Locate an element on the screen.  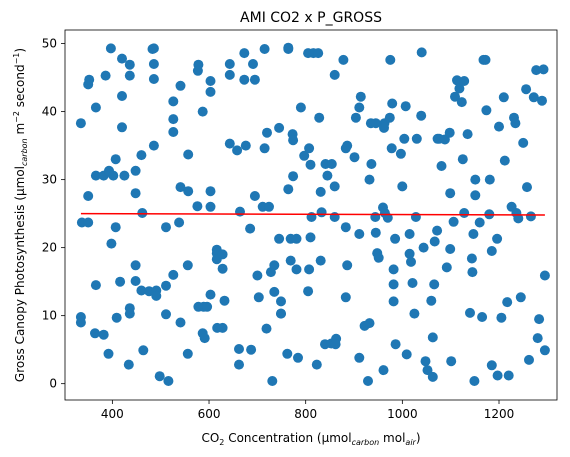
y-tick-label: 20 is located at coordinates (49, 248).